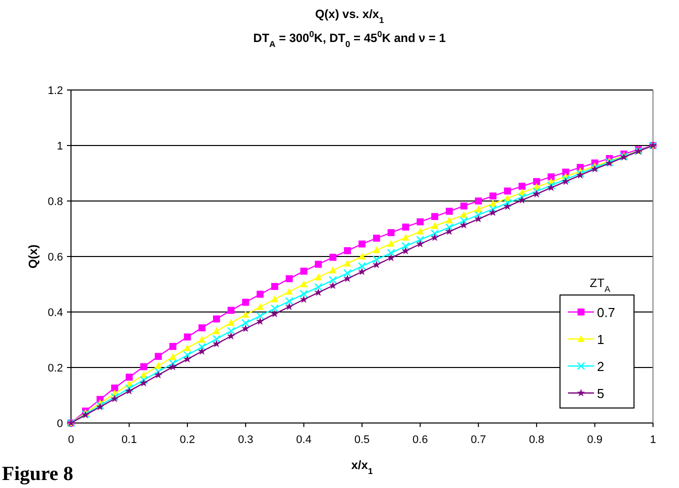 The image size is (679, 488). Describe the element at coordinates (600, 366) in the screenshot. I see `legend-label: 2` at that location.